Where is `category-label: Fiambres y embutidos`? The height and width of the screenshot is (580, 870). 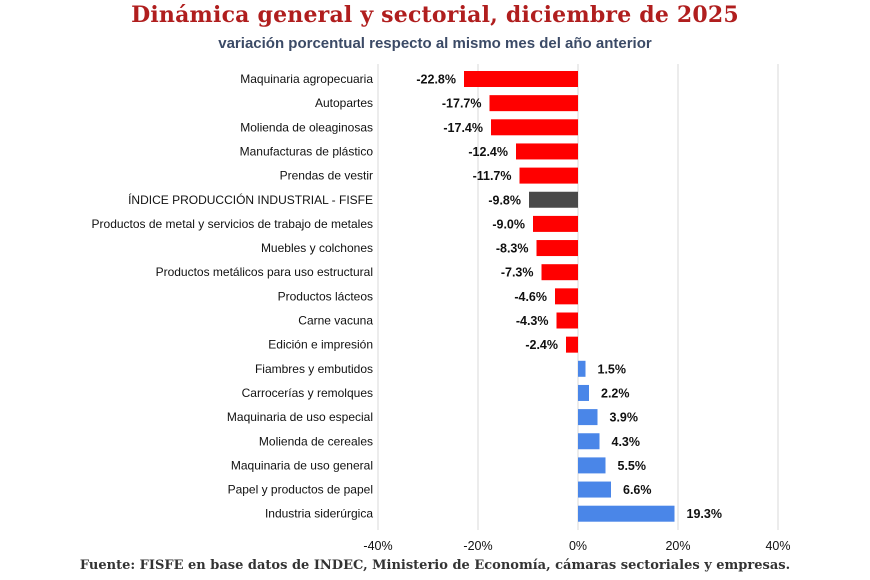
category-label: Fiambres y embutidos is located at coordinates (314, 369).